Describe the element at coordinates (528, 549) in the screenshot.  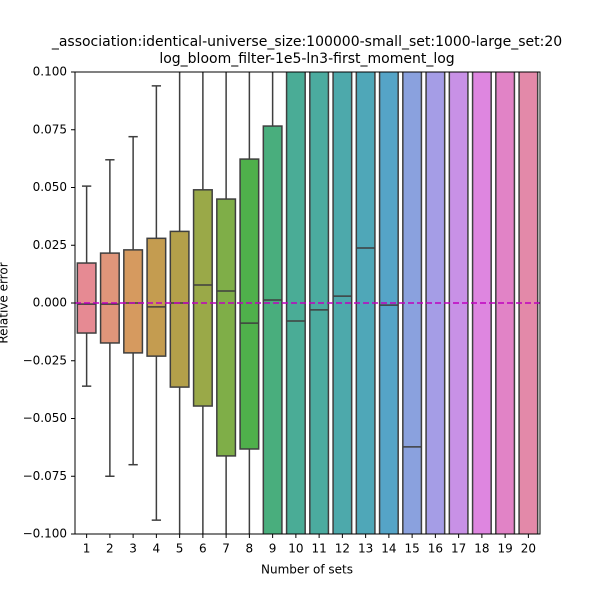
I see `x-tick-label: 20` at that location.